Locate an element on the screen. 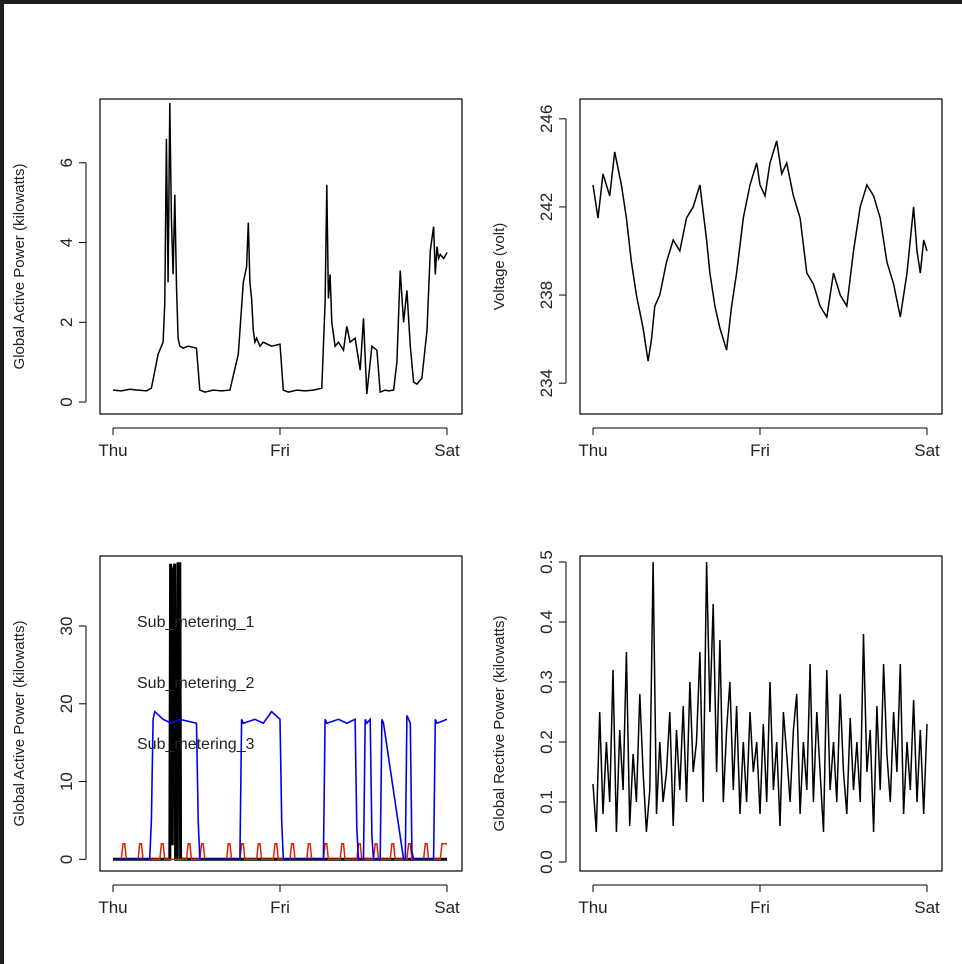 The height and width of the screenshot is (964, 962). y-tick-label: 10 is located at coordinates (66, 781).